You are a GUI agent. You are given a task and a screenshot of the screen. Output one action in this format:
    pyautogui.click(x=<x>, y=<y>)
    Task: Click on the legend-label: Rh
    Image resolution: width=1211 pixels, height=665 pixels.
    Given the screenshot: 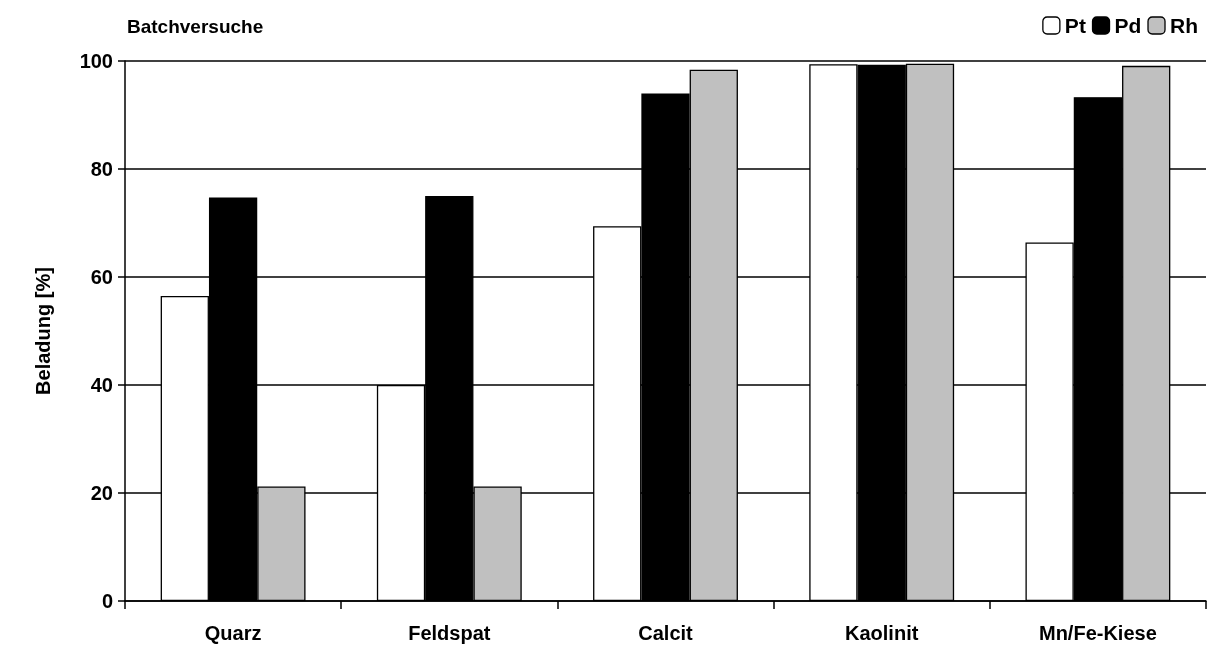 What is the action you would take?
    pyautogui.click(x=1184, y=25)
    